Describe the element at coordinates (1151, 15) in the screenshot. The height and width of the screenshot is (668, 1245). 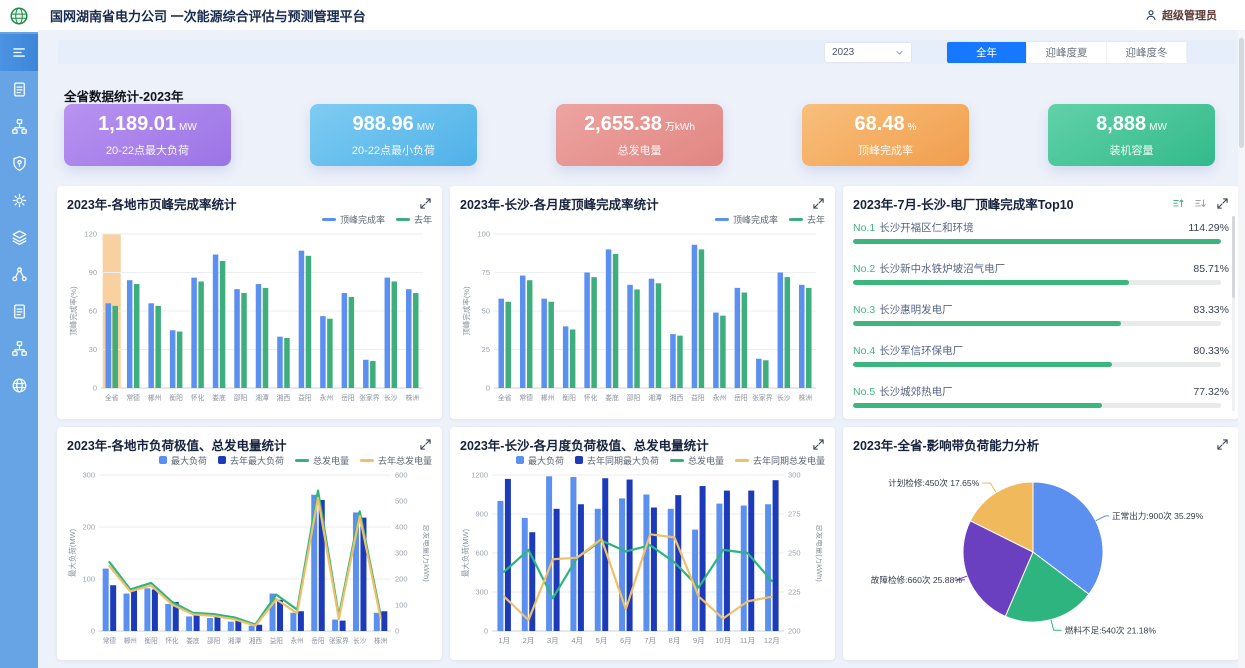
I see `user-icon` at that location.